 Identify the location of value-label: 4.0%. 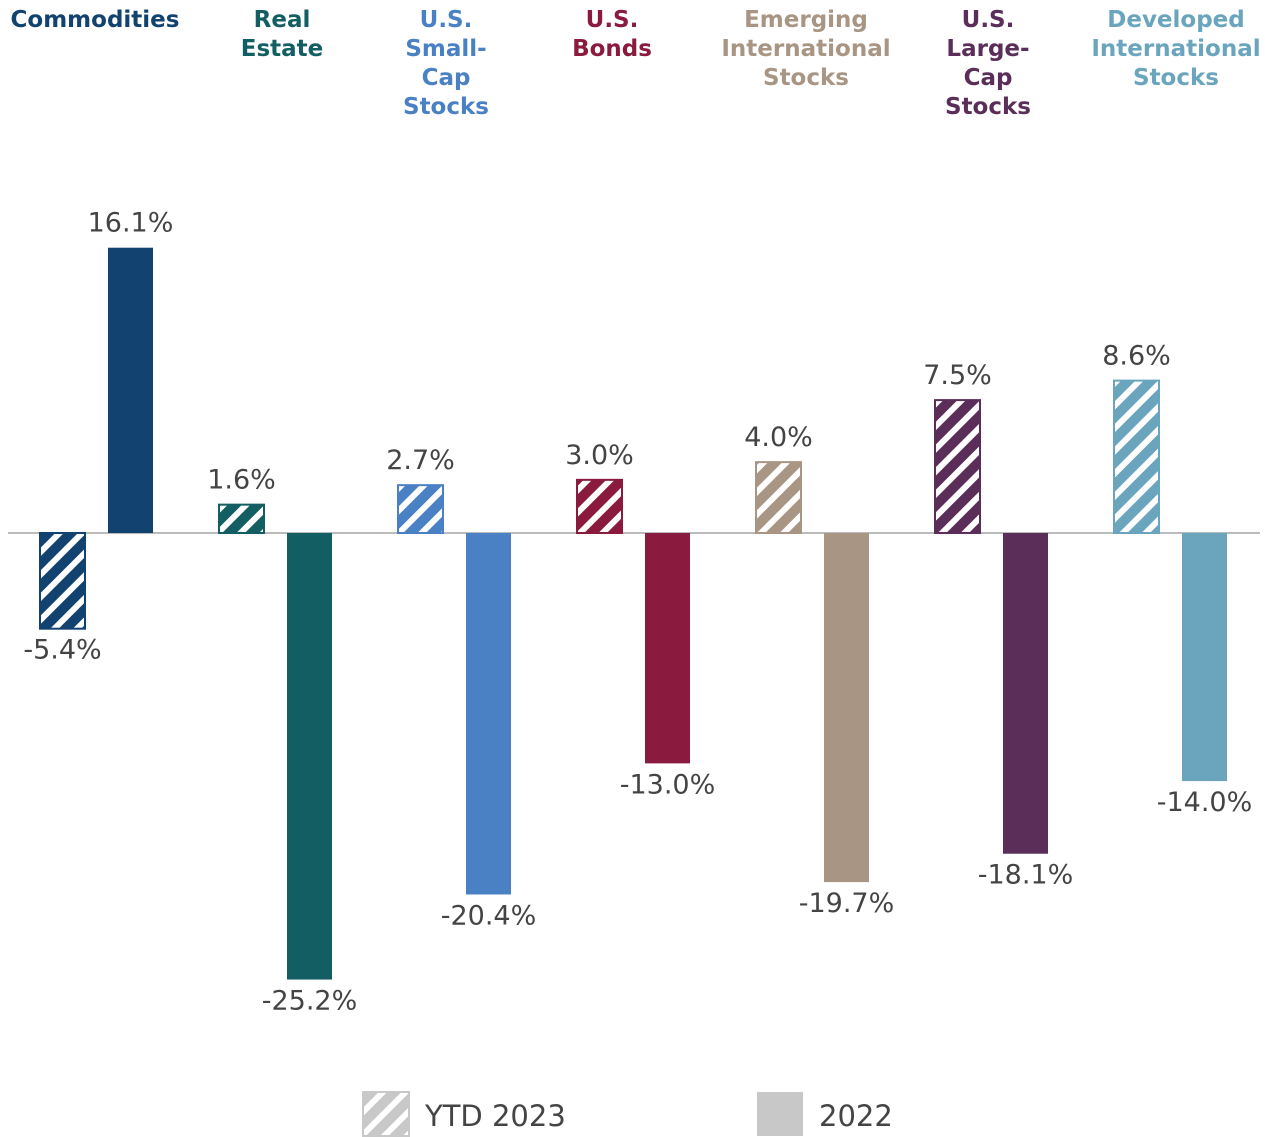
(778, 437).